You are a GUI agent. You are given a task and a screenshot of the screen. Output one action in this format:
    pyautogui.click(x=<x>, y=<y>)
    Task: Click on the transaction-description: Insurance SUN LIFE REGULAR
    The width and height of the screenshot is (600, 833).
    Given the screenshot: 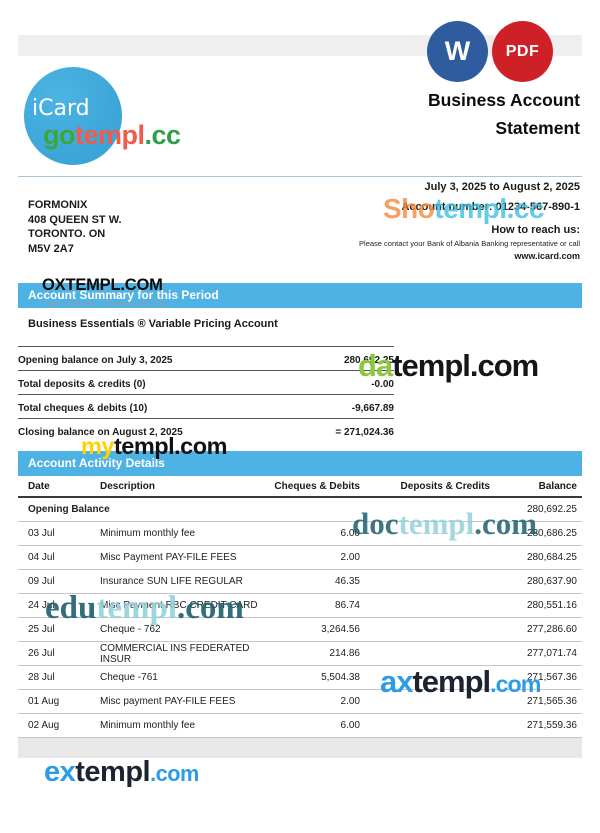 What is the action you would take?
    pyautogui.click(x=171, y=581)
    